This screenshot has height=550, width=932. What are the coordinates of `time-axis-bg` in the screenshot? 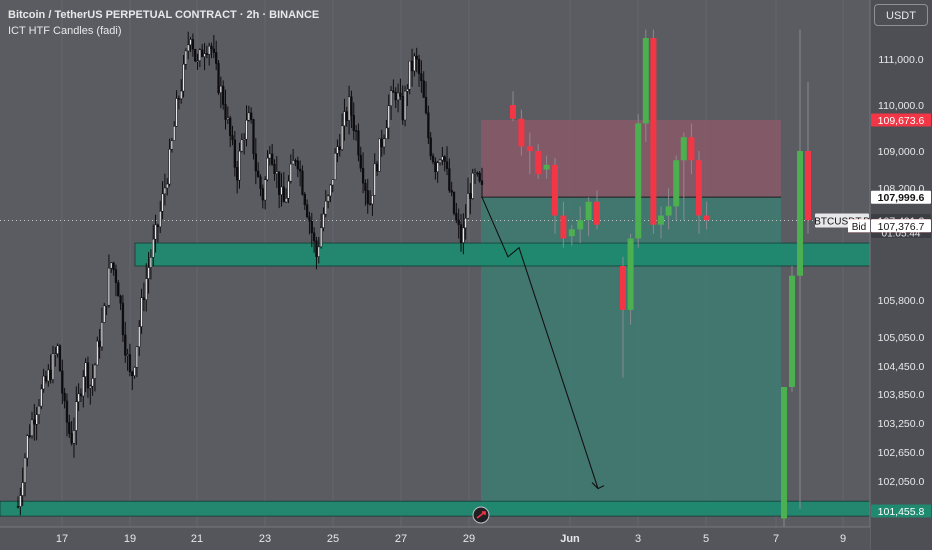 It's located at (435, 538).